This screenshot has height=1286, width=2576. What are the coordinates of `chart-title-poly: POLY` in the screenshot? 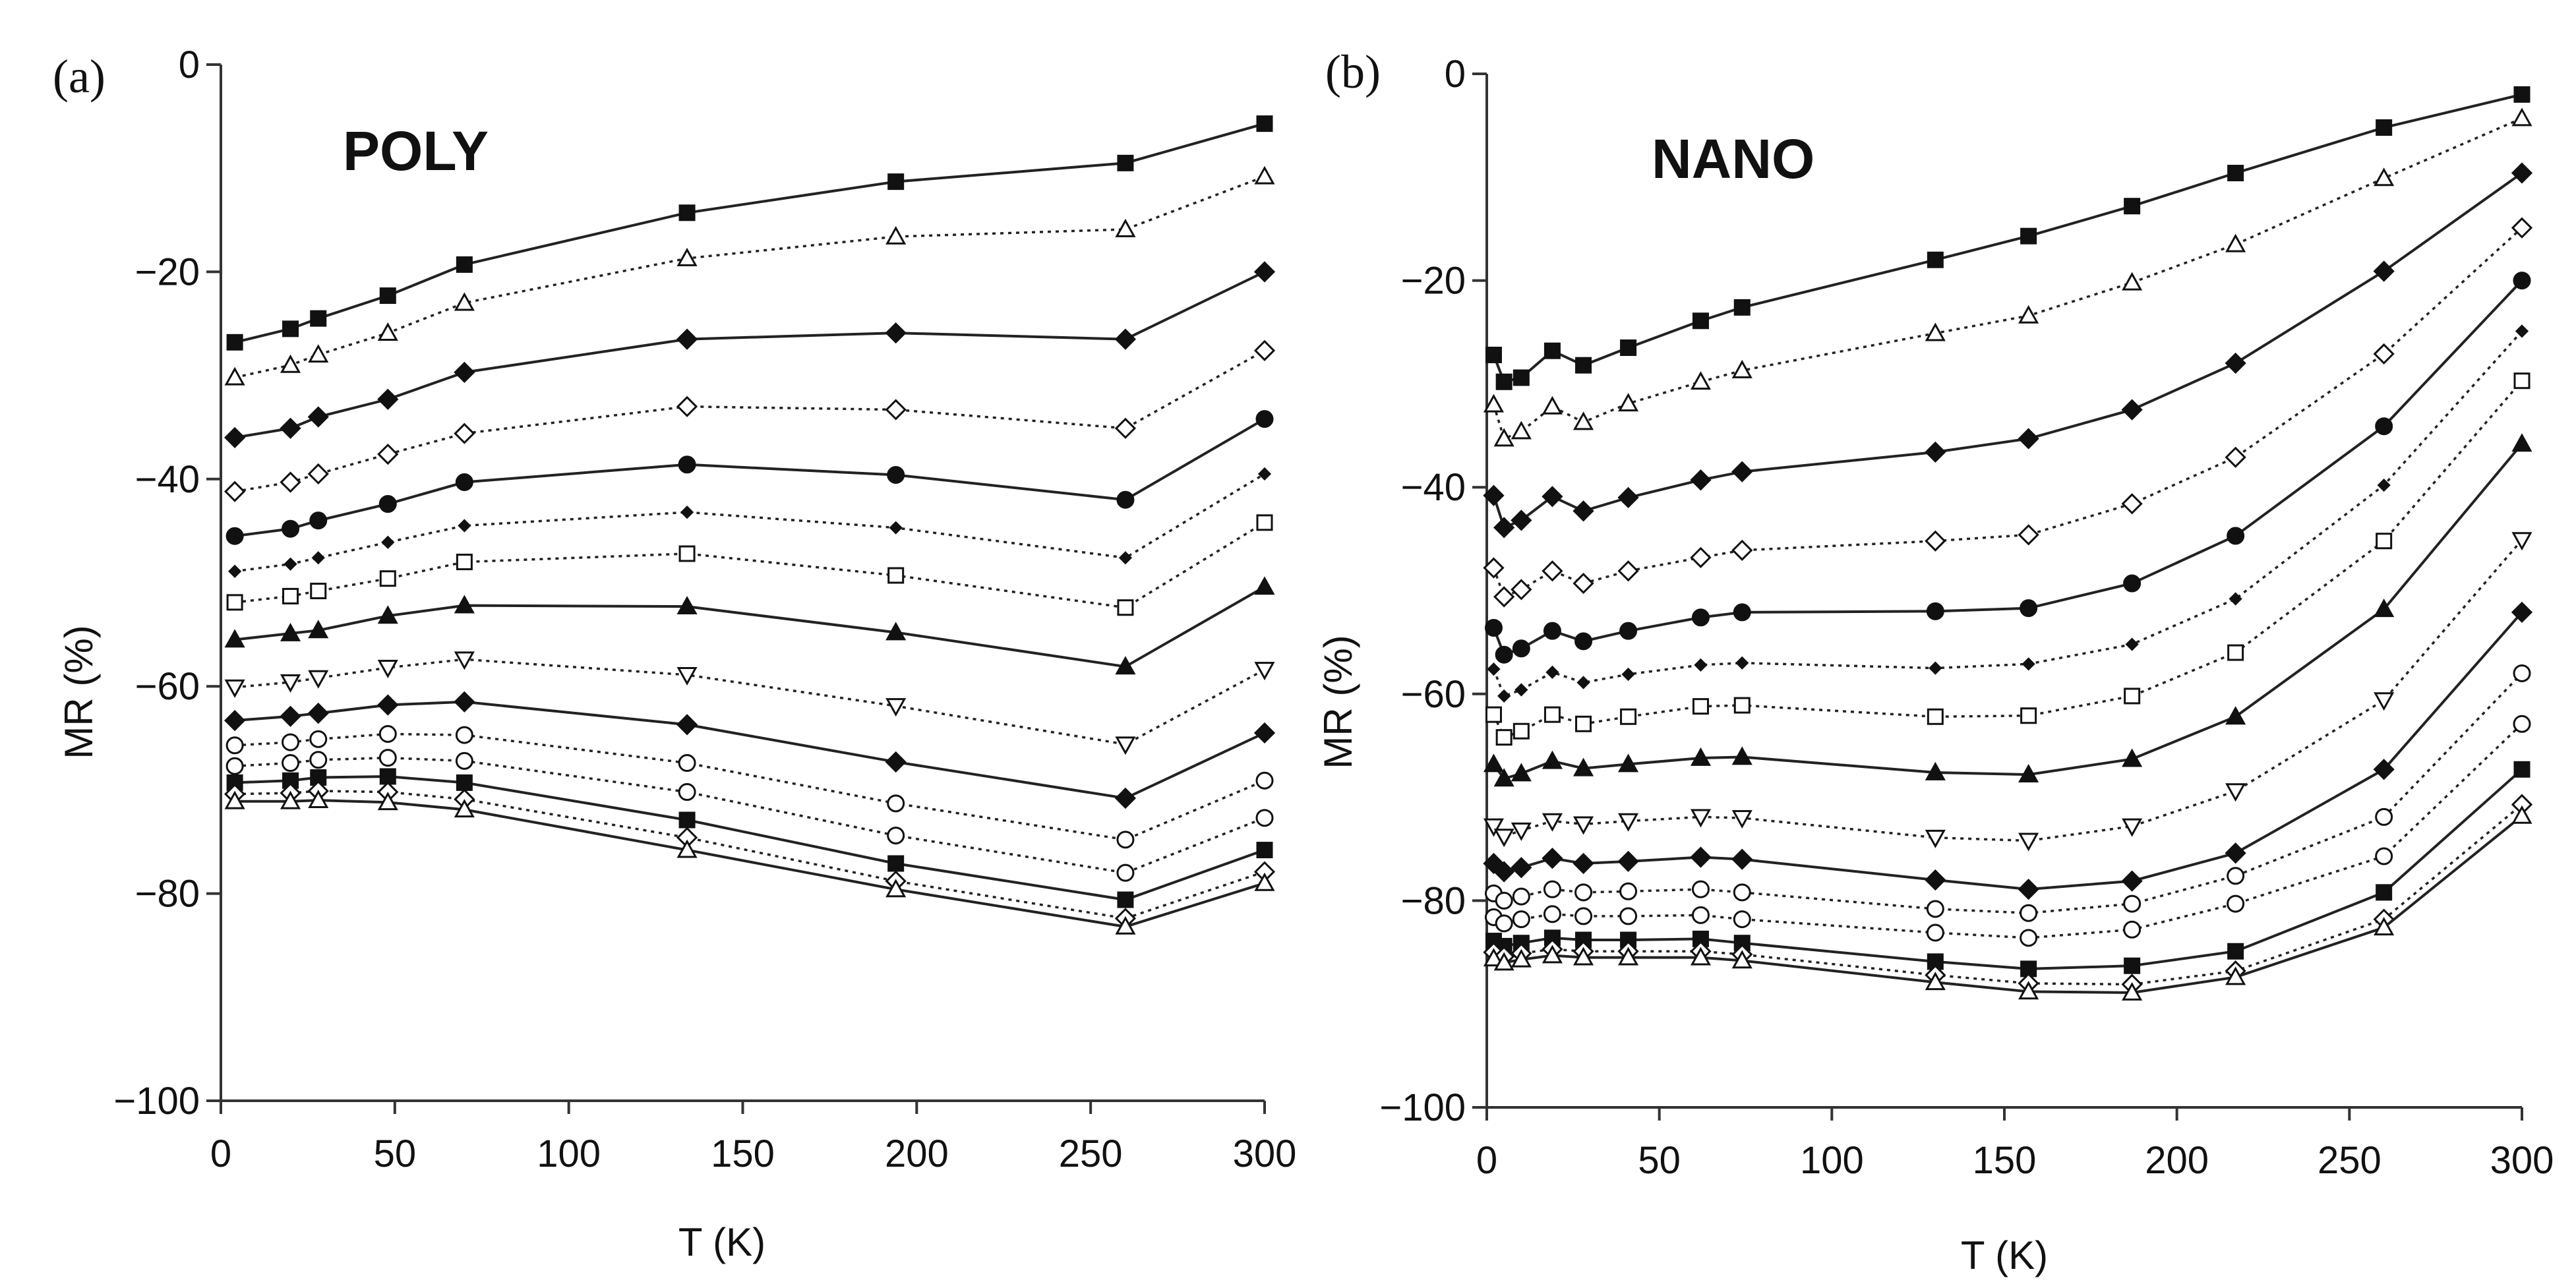 It's located at (416, 151).